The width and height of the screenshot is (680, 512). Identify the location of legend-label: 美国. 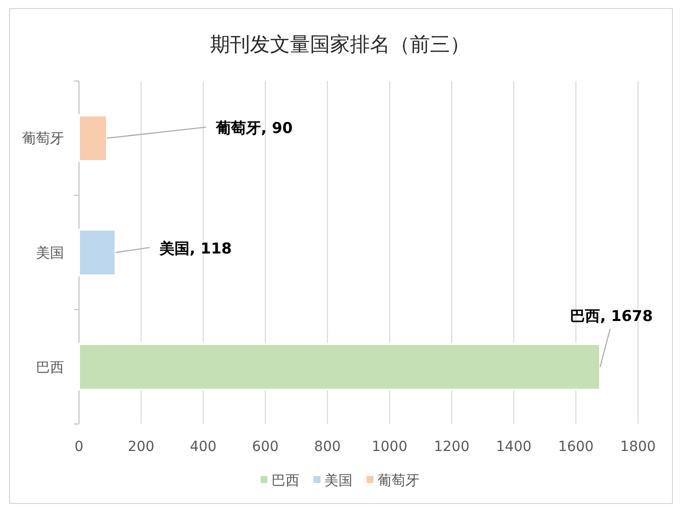
(338, 481).